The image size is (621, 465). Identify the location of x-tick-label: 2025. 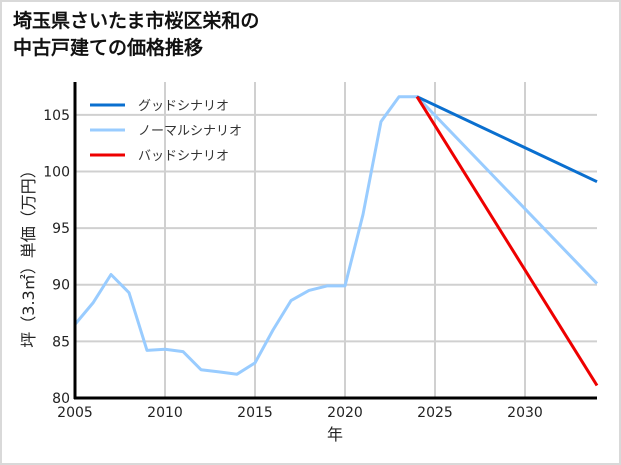
(435, 413).